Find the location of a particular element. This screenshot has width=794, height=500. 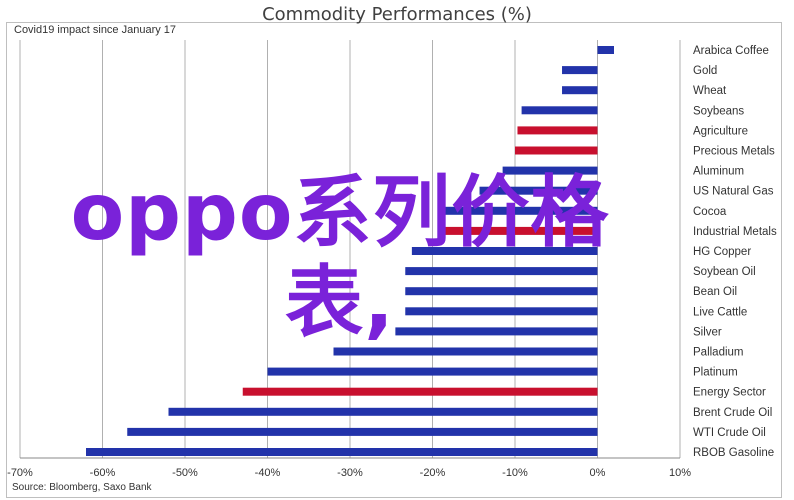

chart-source: Source: Bloomberg, Saxo Bank is located at coordinates (82, 487).